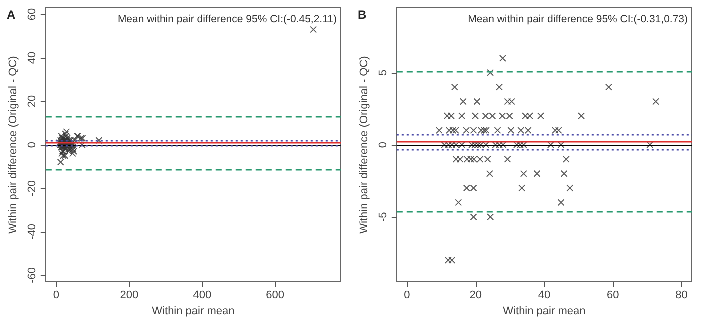 The height and width of the screenshot is (330, 703). Describe the element at coordinates (228, 20) in the screenshot. I see `annotation: Mean within pair difference 95% CI:(-0.45,2.11)` at that location.